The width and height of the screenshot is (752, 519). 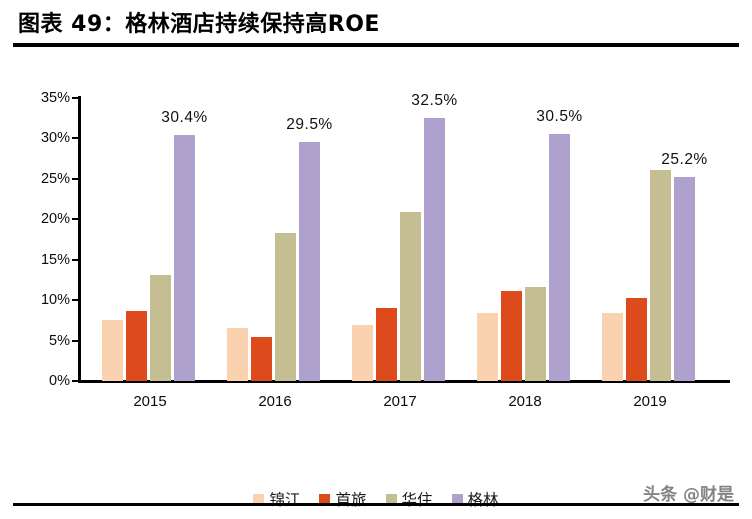 What do you see at coordinates (535, 334) in the screenshot?
I see `bar-华住-2018` at bounding box center [535, 334].